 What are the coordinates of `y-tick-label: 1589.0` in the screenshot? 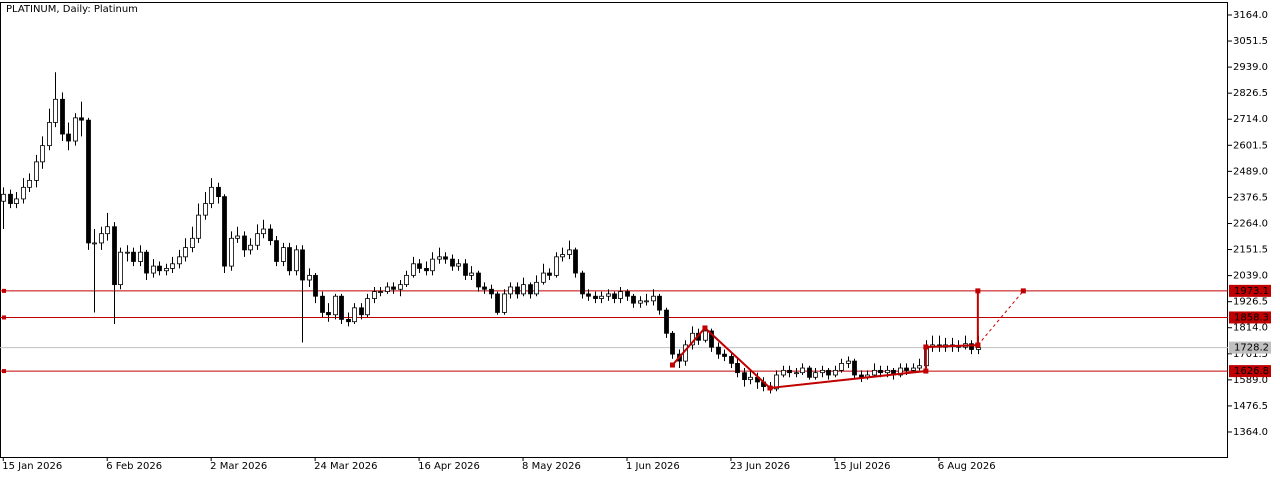 It's located at (1250, 380).